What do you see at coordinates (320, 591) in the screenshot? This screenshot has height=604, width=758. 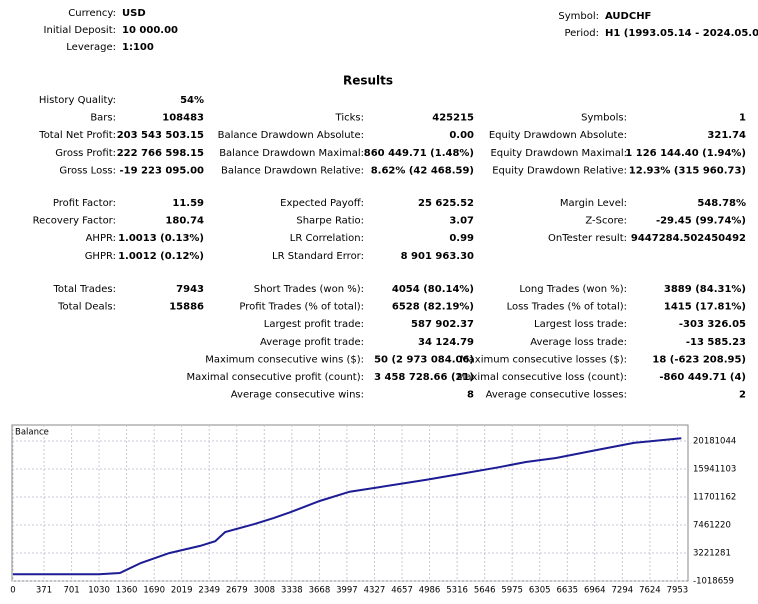 I see `x-tick-label: 3668` at bounding box center [320, 591].